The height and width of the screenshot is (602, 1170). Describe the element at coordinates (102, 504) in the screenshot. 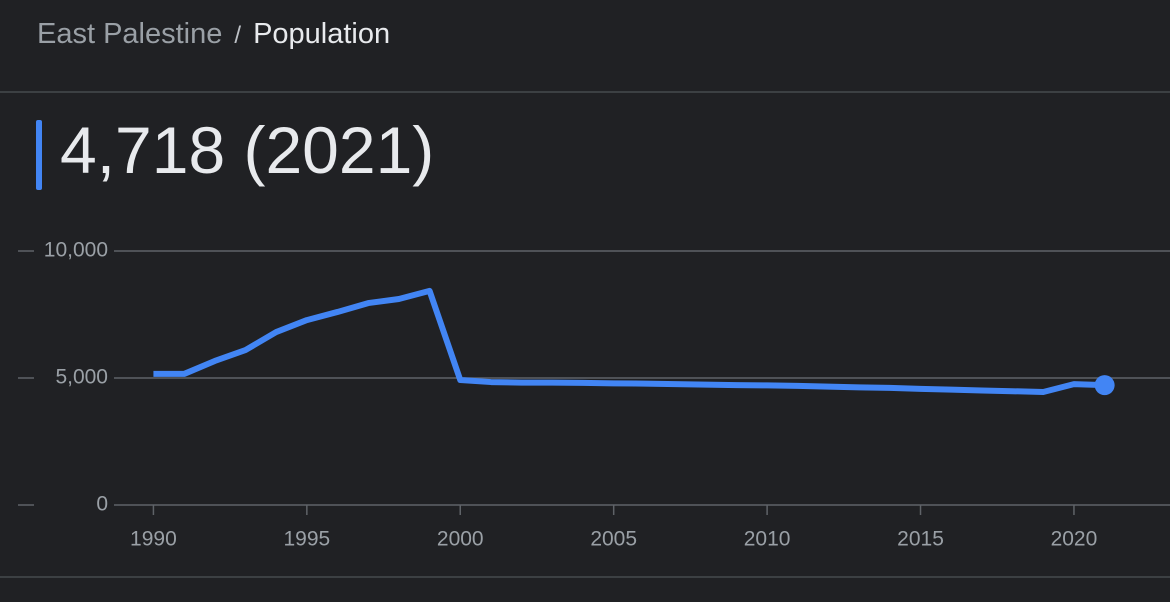

I see `y-tick-label: 0` at that location.